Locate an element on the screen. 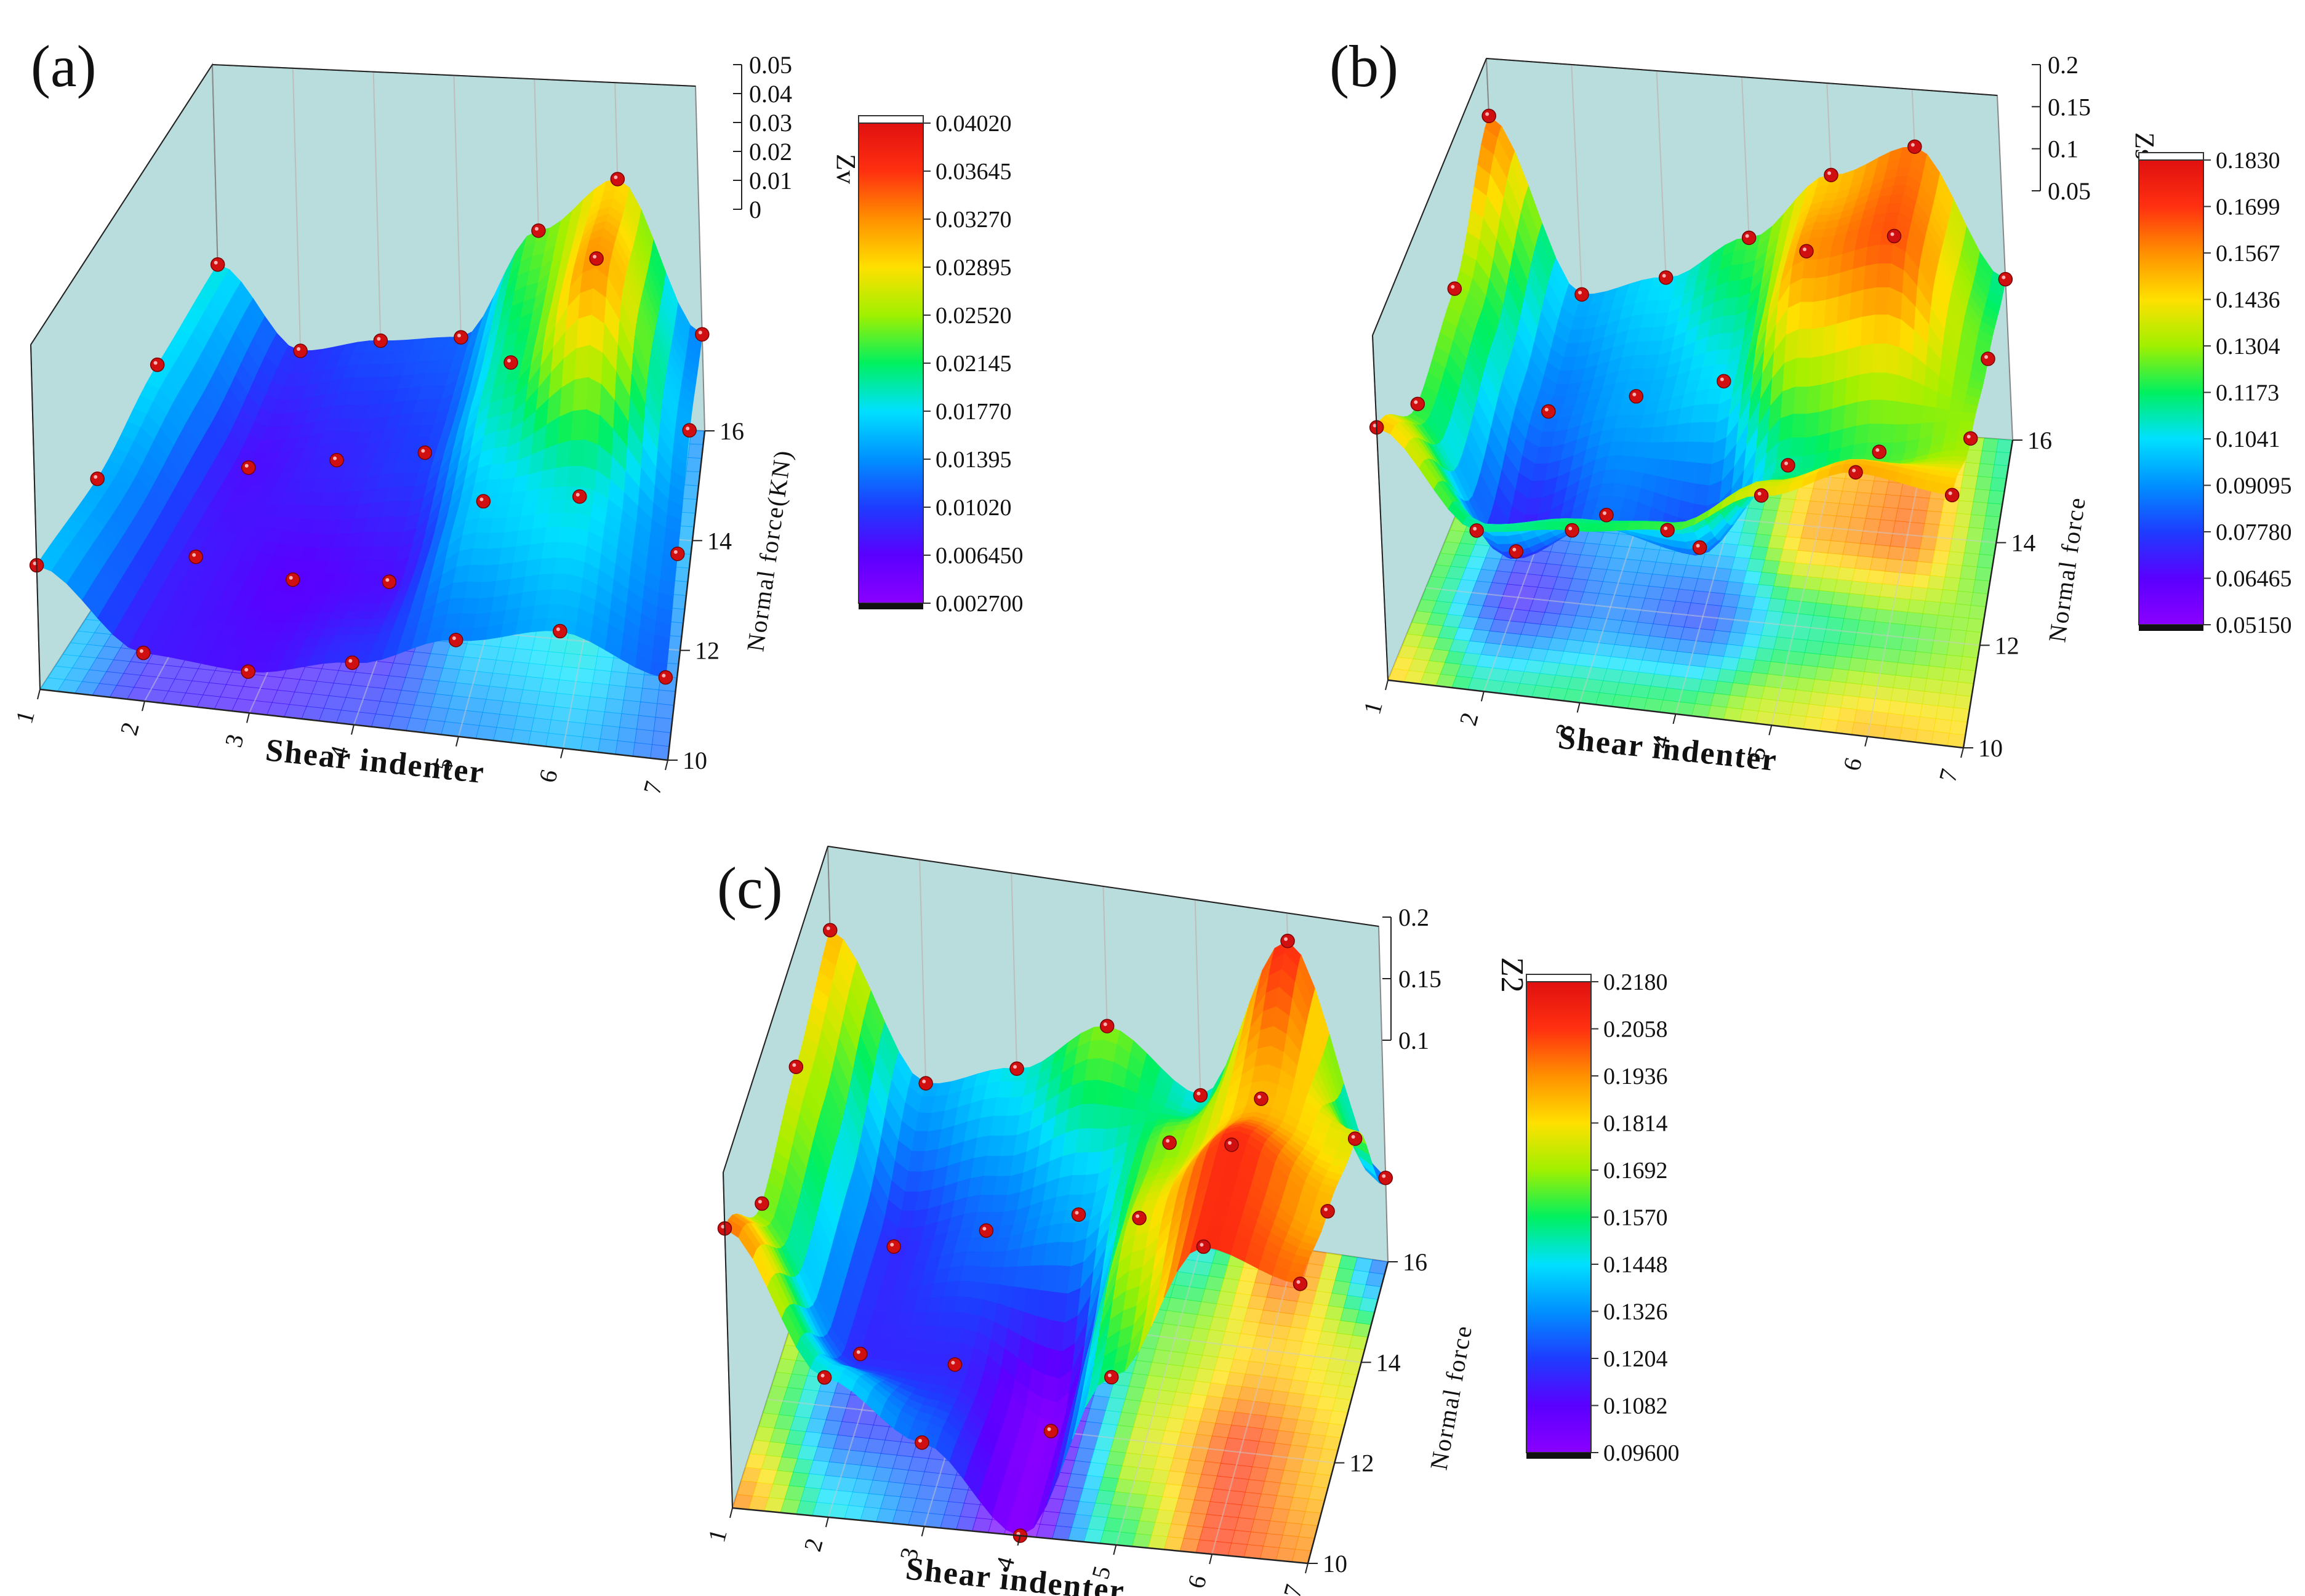 The width and height of the screenshot is (2305, 1596). z-tick-label: 0.03 is located at coordinates (770, 123).